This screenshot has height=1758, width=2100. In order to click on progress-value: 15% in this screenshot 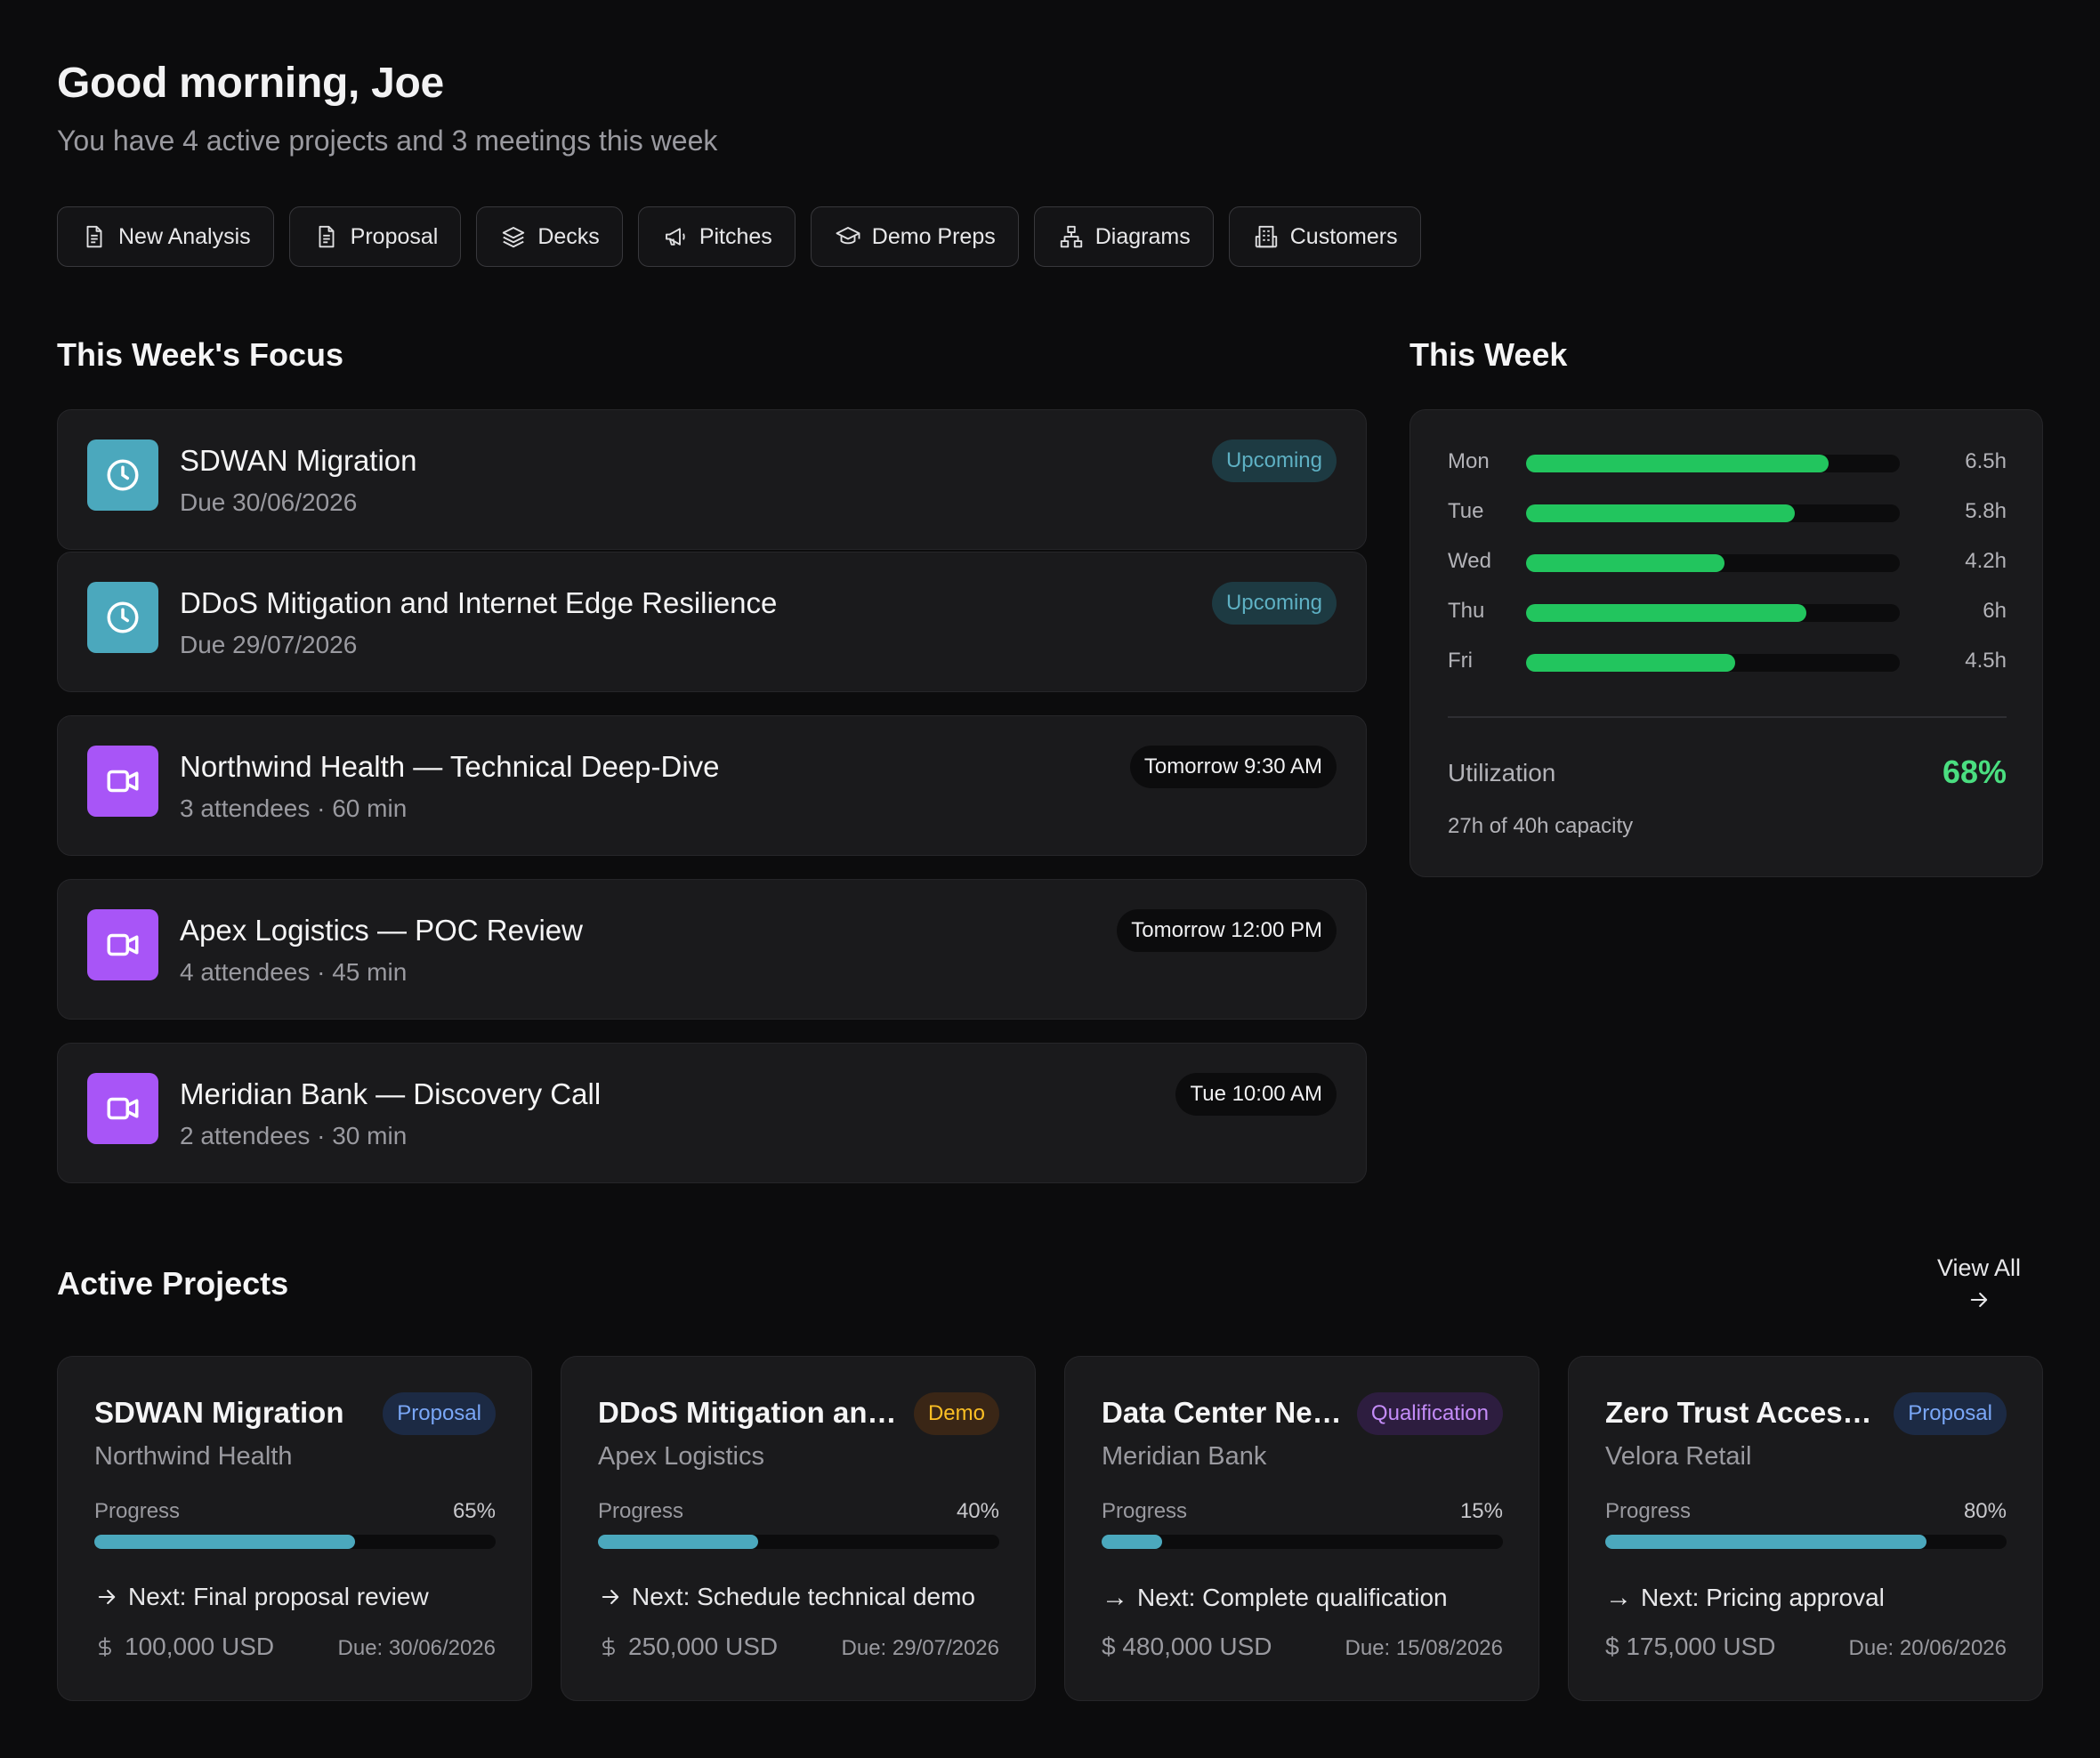, I will do `click(1481, 1511)`.